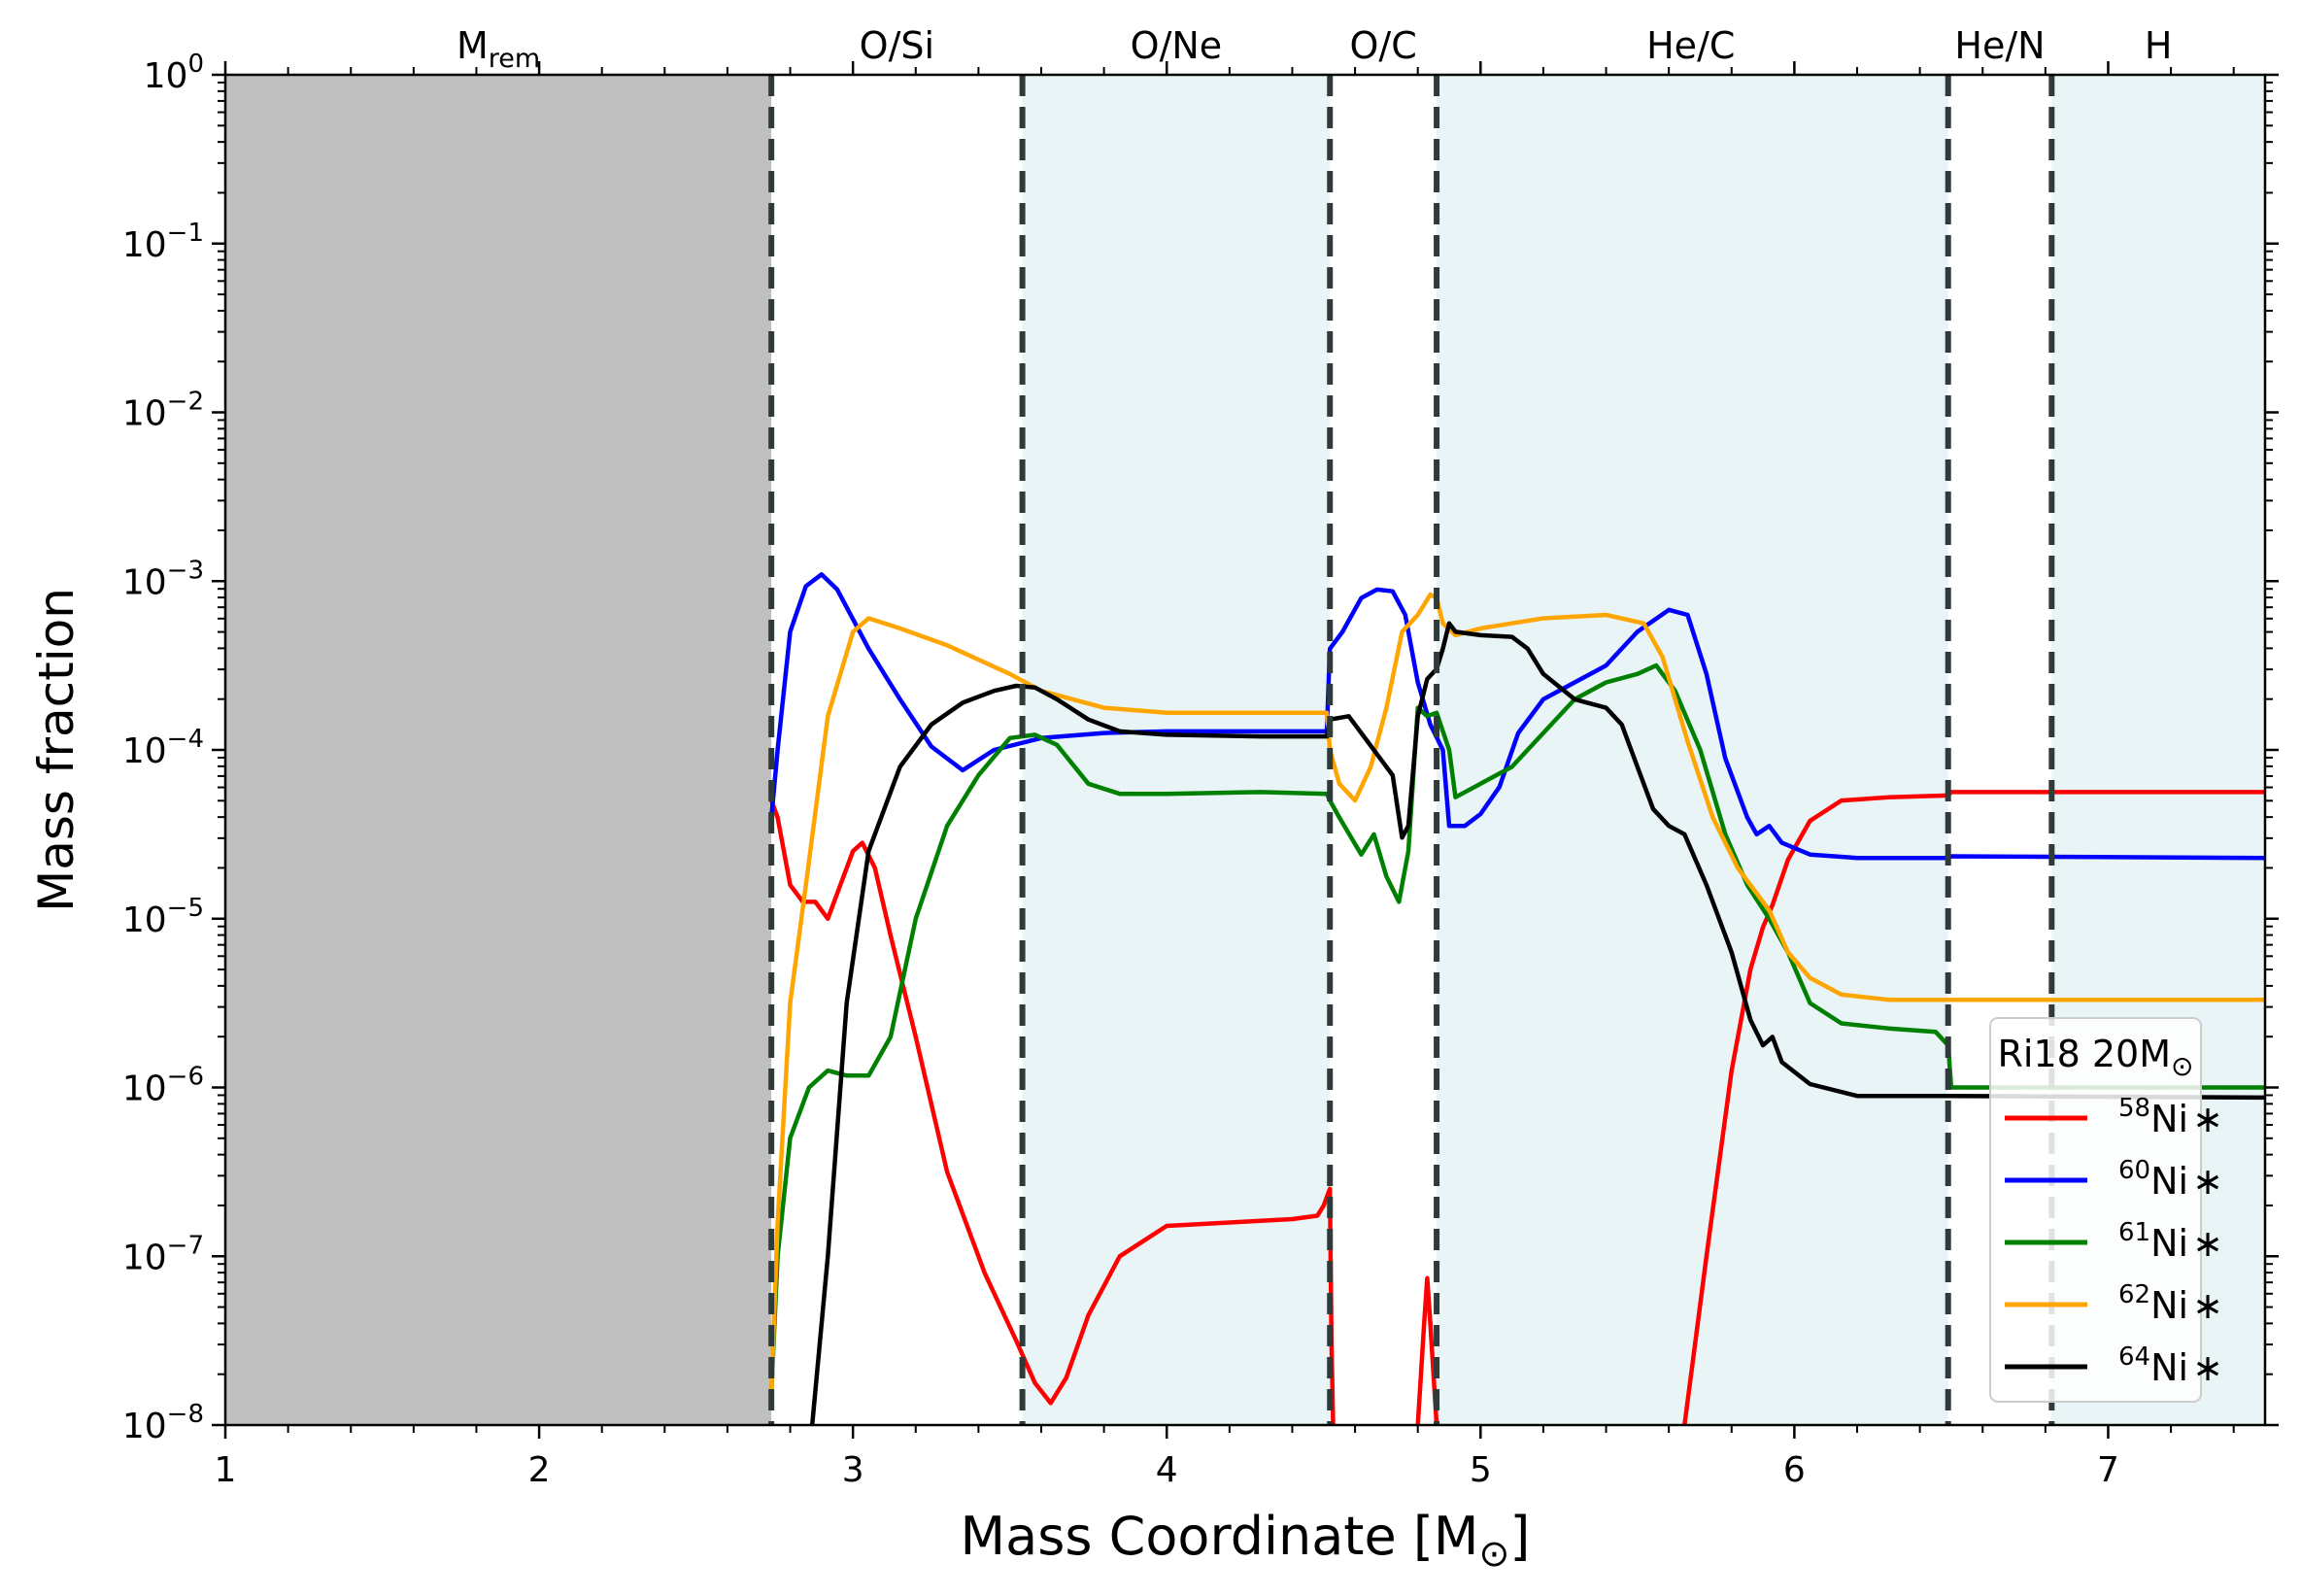 This screenshot has height=1596, width=2301. What do you see at coordinates (1176, 750) in the screenshot?
I see `zone-shade` at bounding box center [1176, 750].